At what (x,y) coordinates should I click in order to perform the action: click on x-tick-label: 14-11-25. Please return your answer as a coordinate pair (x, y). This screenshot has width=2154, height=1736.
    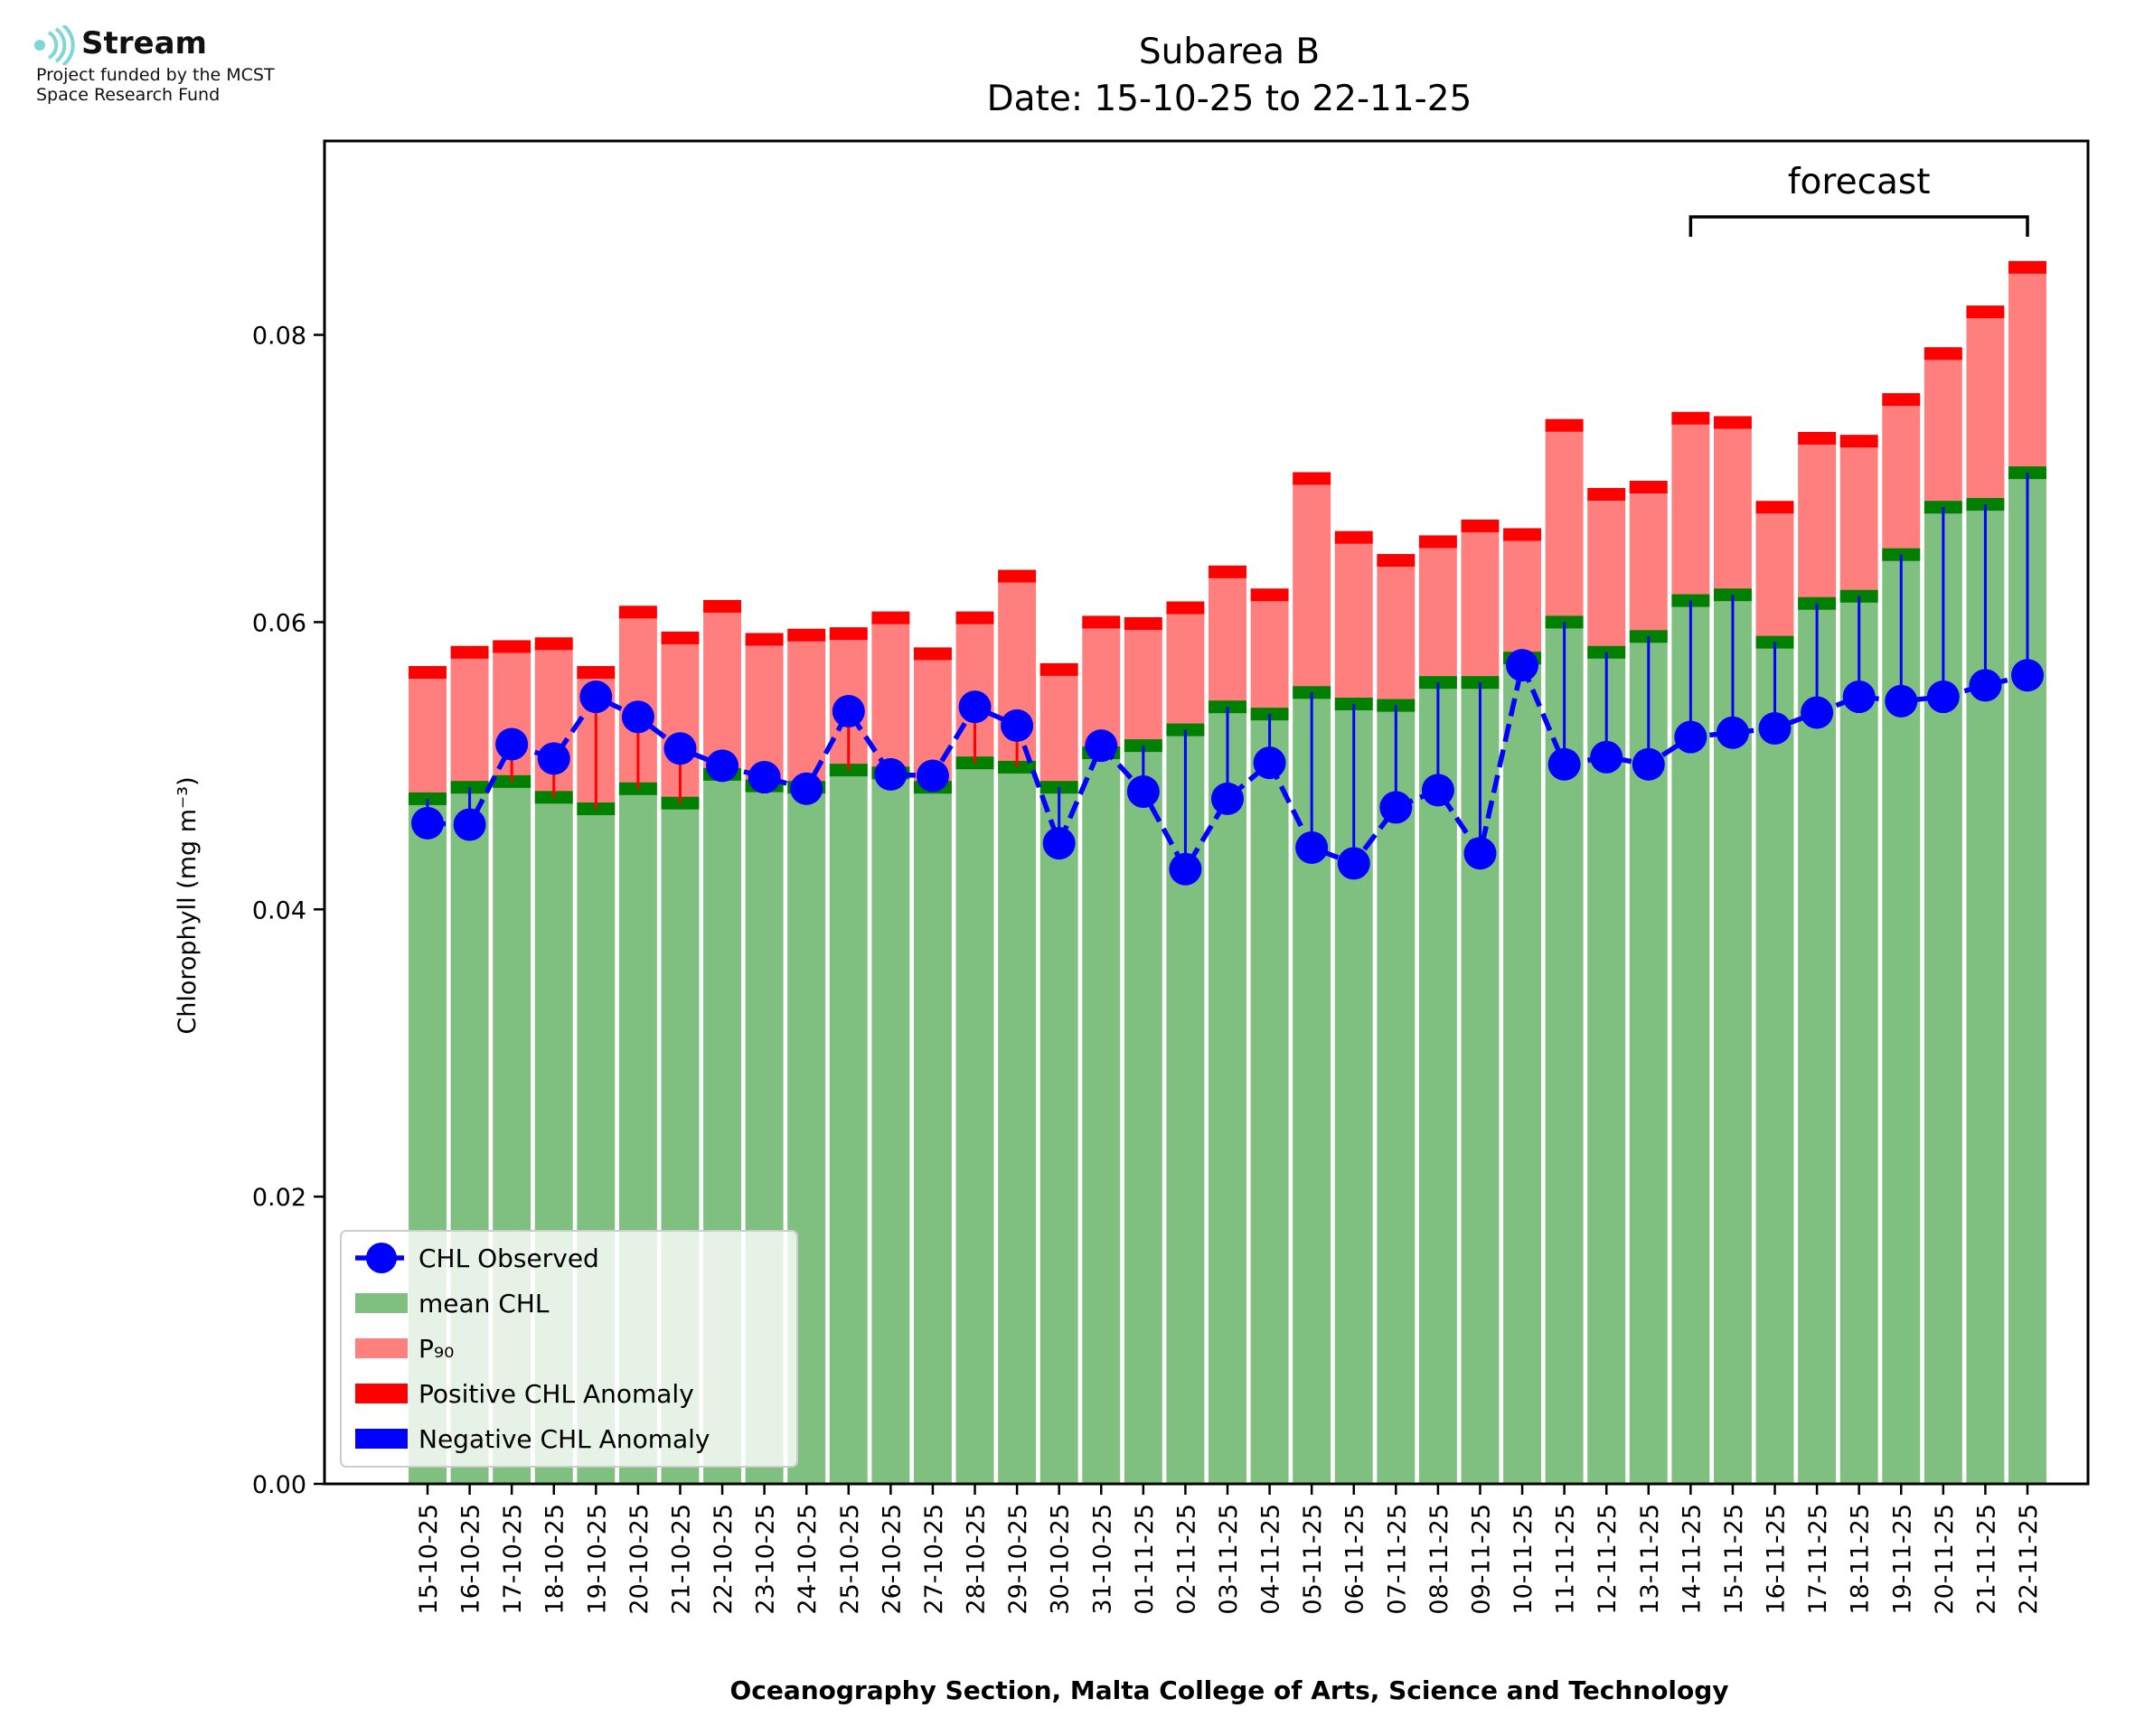
    Looking at the image, I should click on (1692, 1560).